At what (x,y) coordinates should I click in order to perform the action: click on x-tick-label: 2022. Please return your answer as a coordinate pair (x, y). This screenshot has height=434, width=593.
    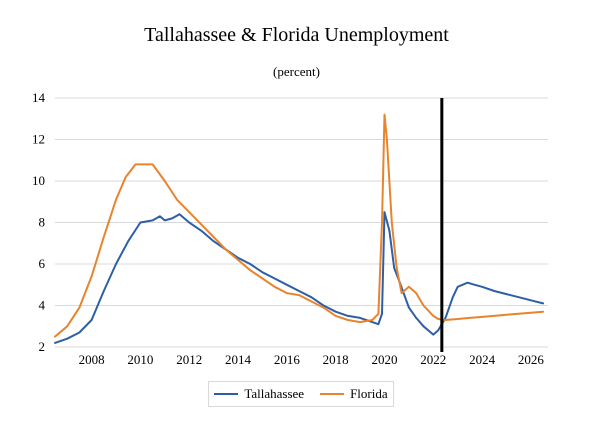
    Looking at the image, I should click on (433, 359).